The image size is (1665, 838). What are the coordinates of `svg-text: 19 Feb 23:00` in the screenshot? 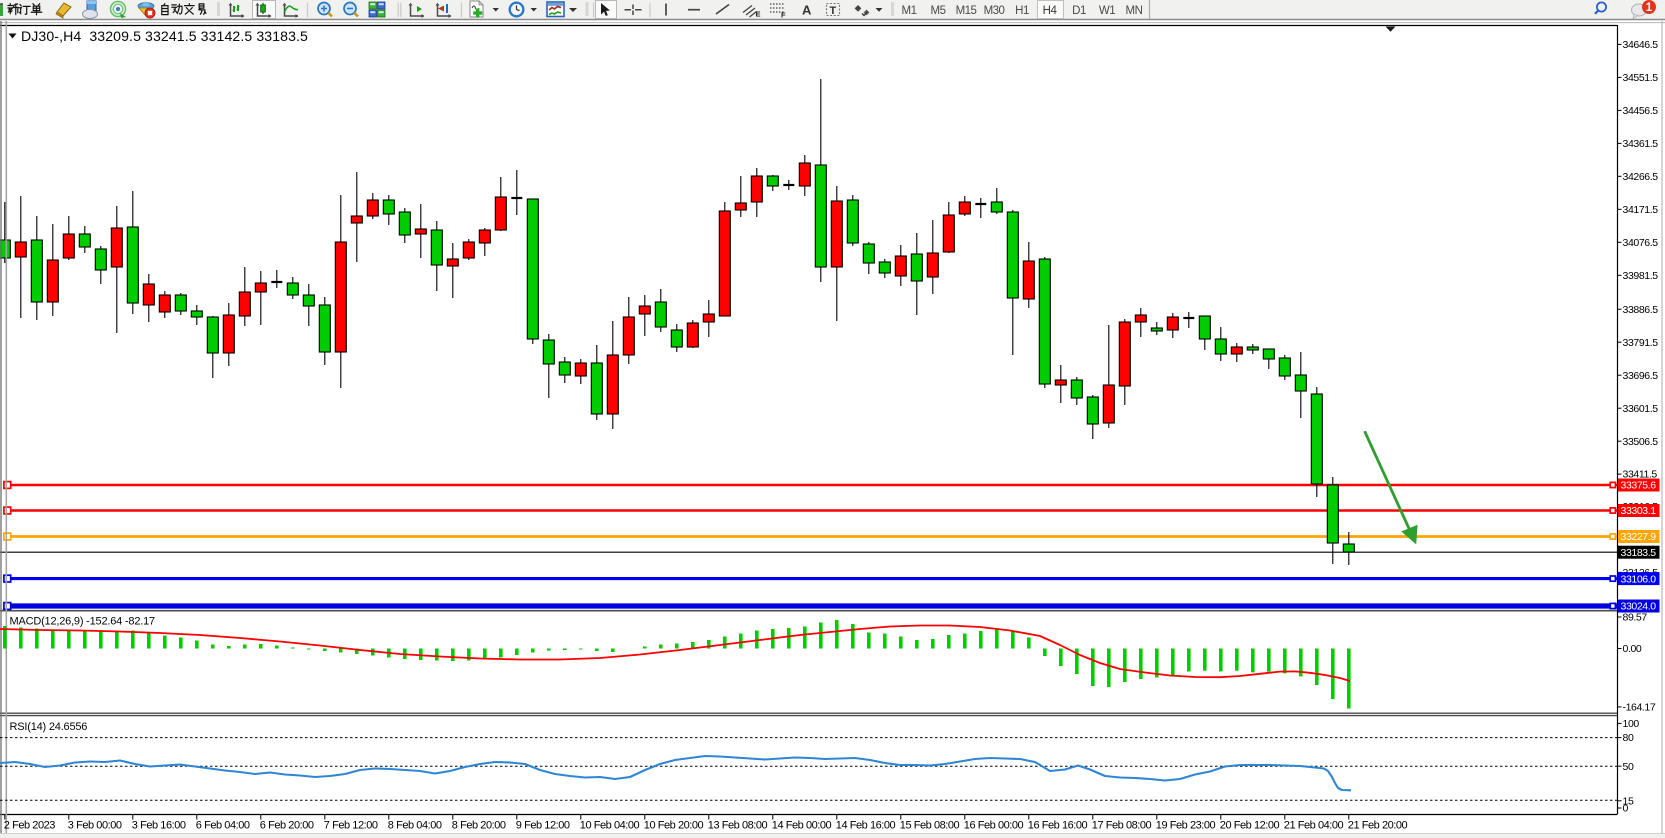 It's located at (1186, 825).